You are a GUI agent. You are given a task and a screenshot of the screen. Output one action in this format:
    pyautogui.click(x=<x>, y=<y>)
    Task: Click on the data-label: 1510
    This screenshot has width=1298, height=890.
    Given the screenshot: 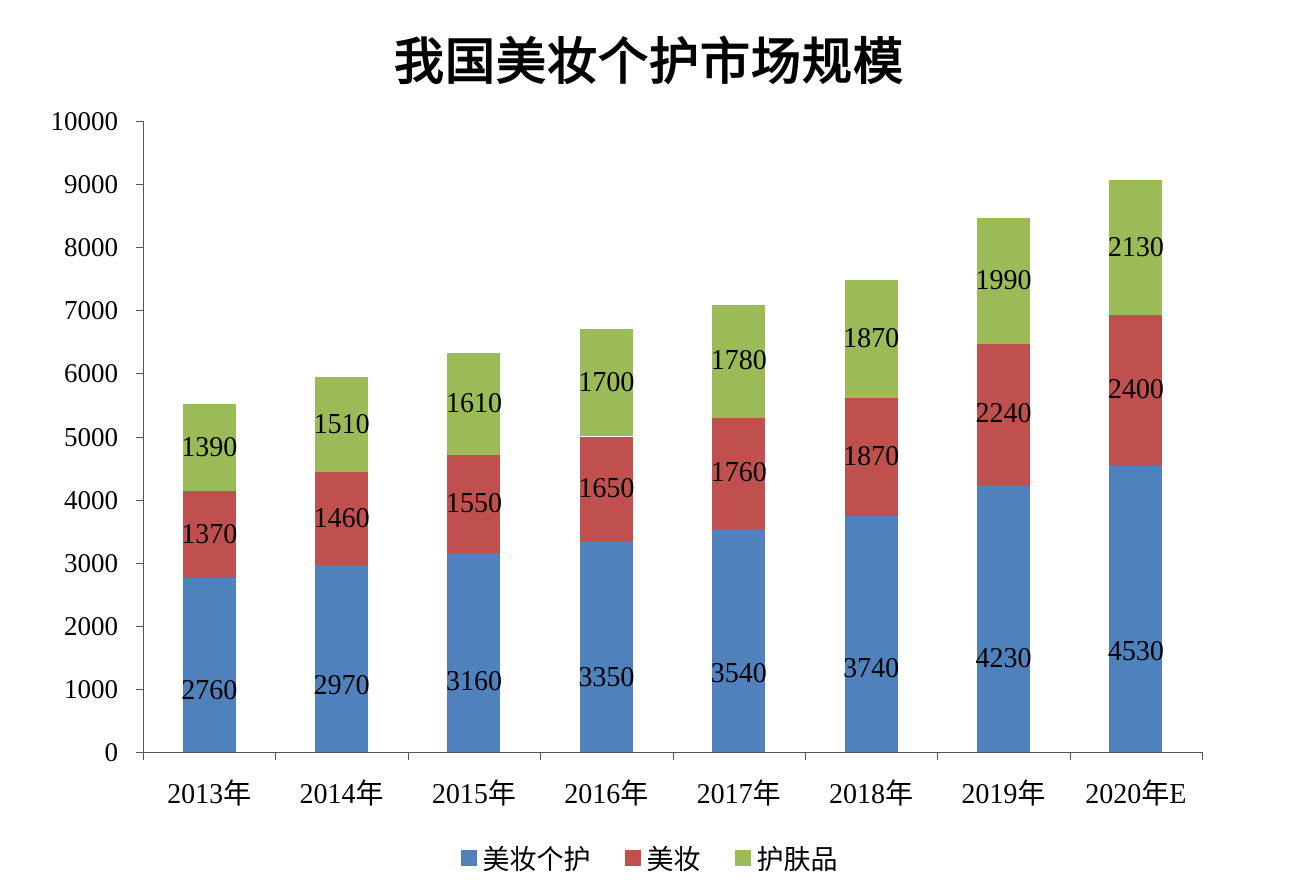 What is the action you would take?
    pyautogui.click(x=341, y=424)
    